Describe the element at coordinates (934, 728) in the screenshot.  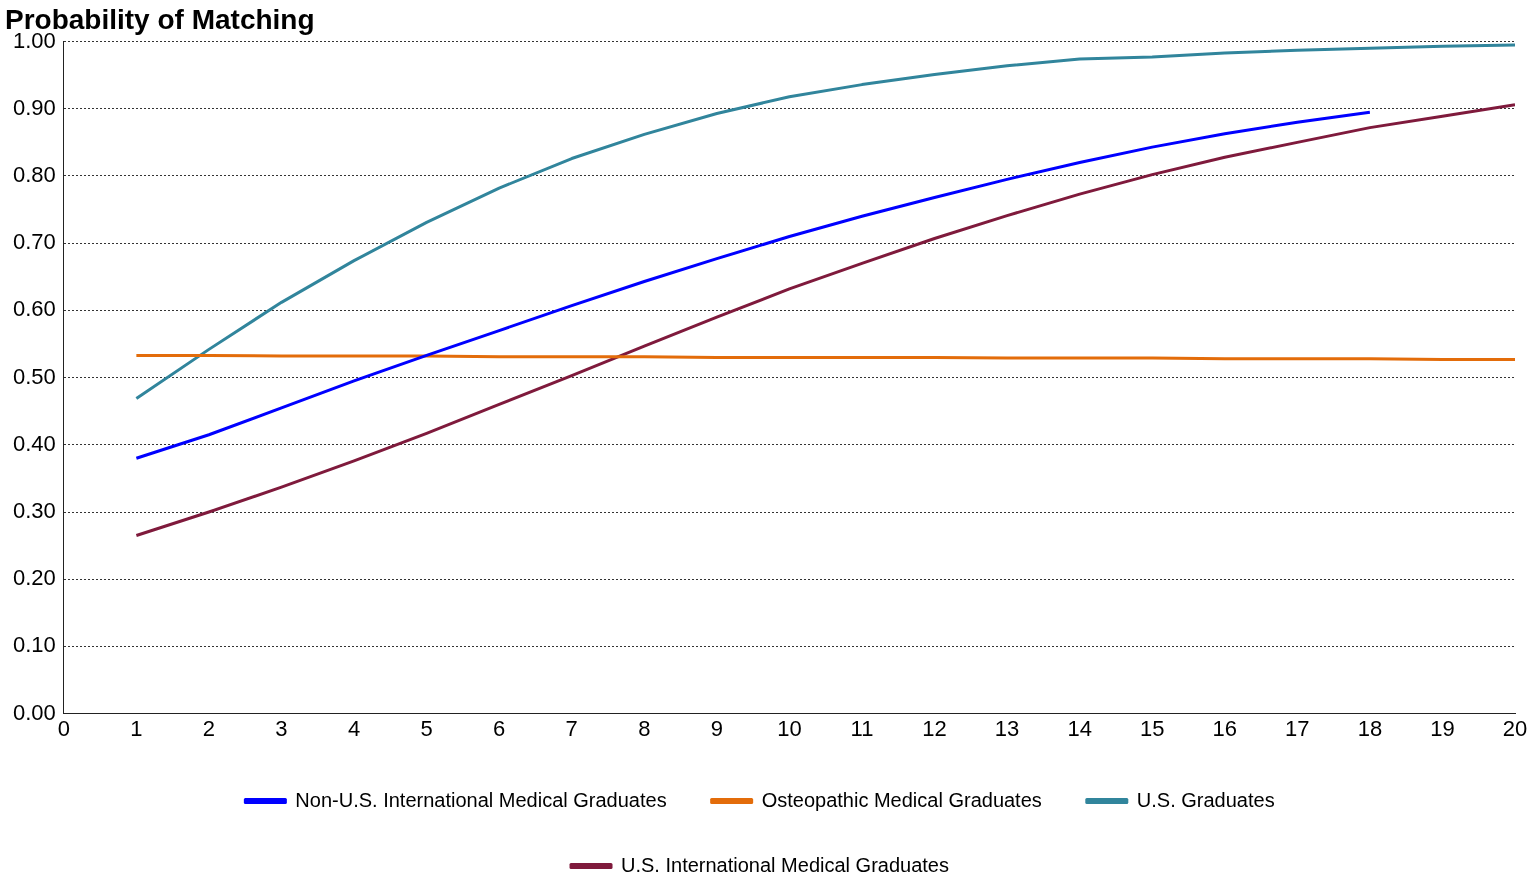
I see `x-tick-label: 12` at that location.